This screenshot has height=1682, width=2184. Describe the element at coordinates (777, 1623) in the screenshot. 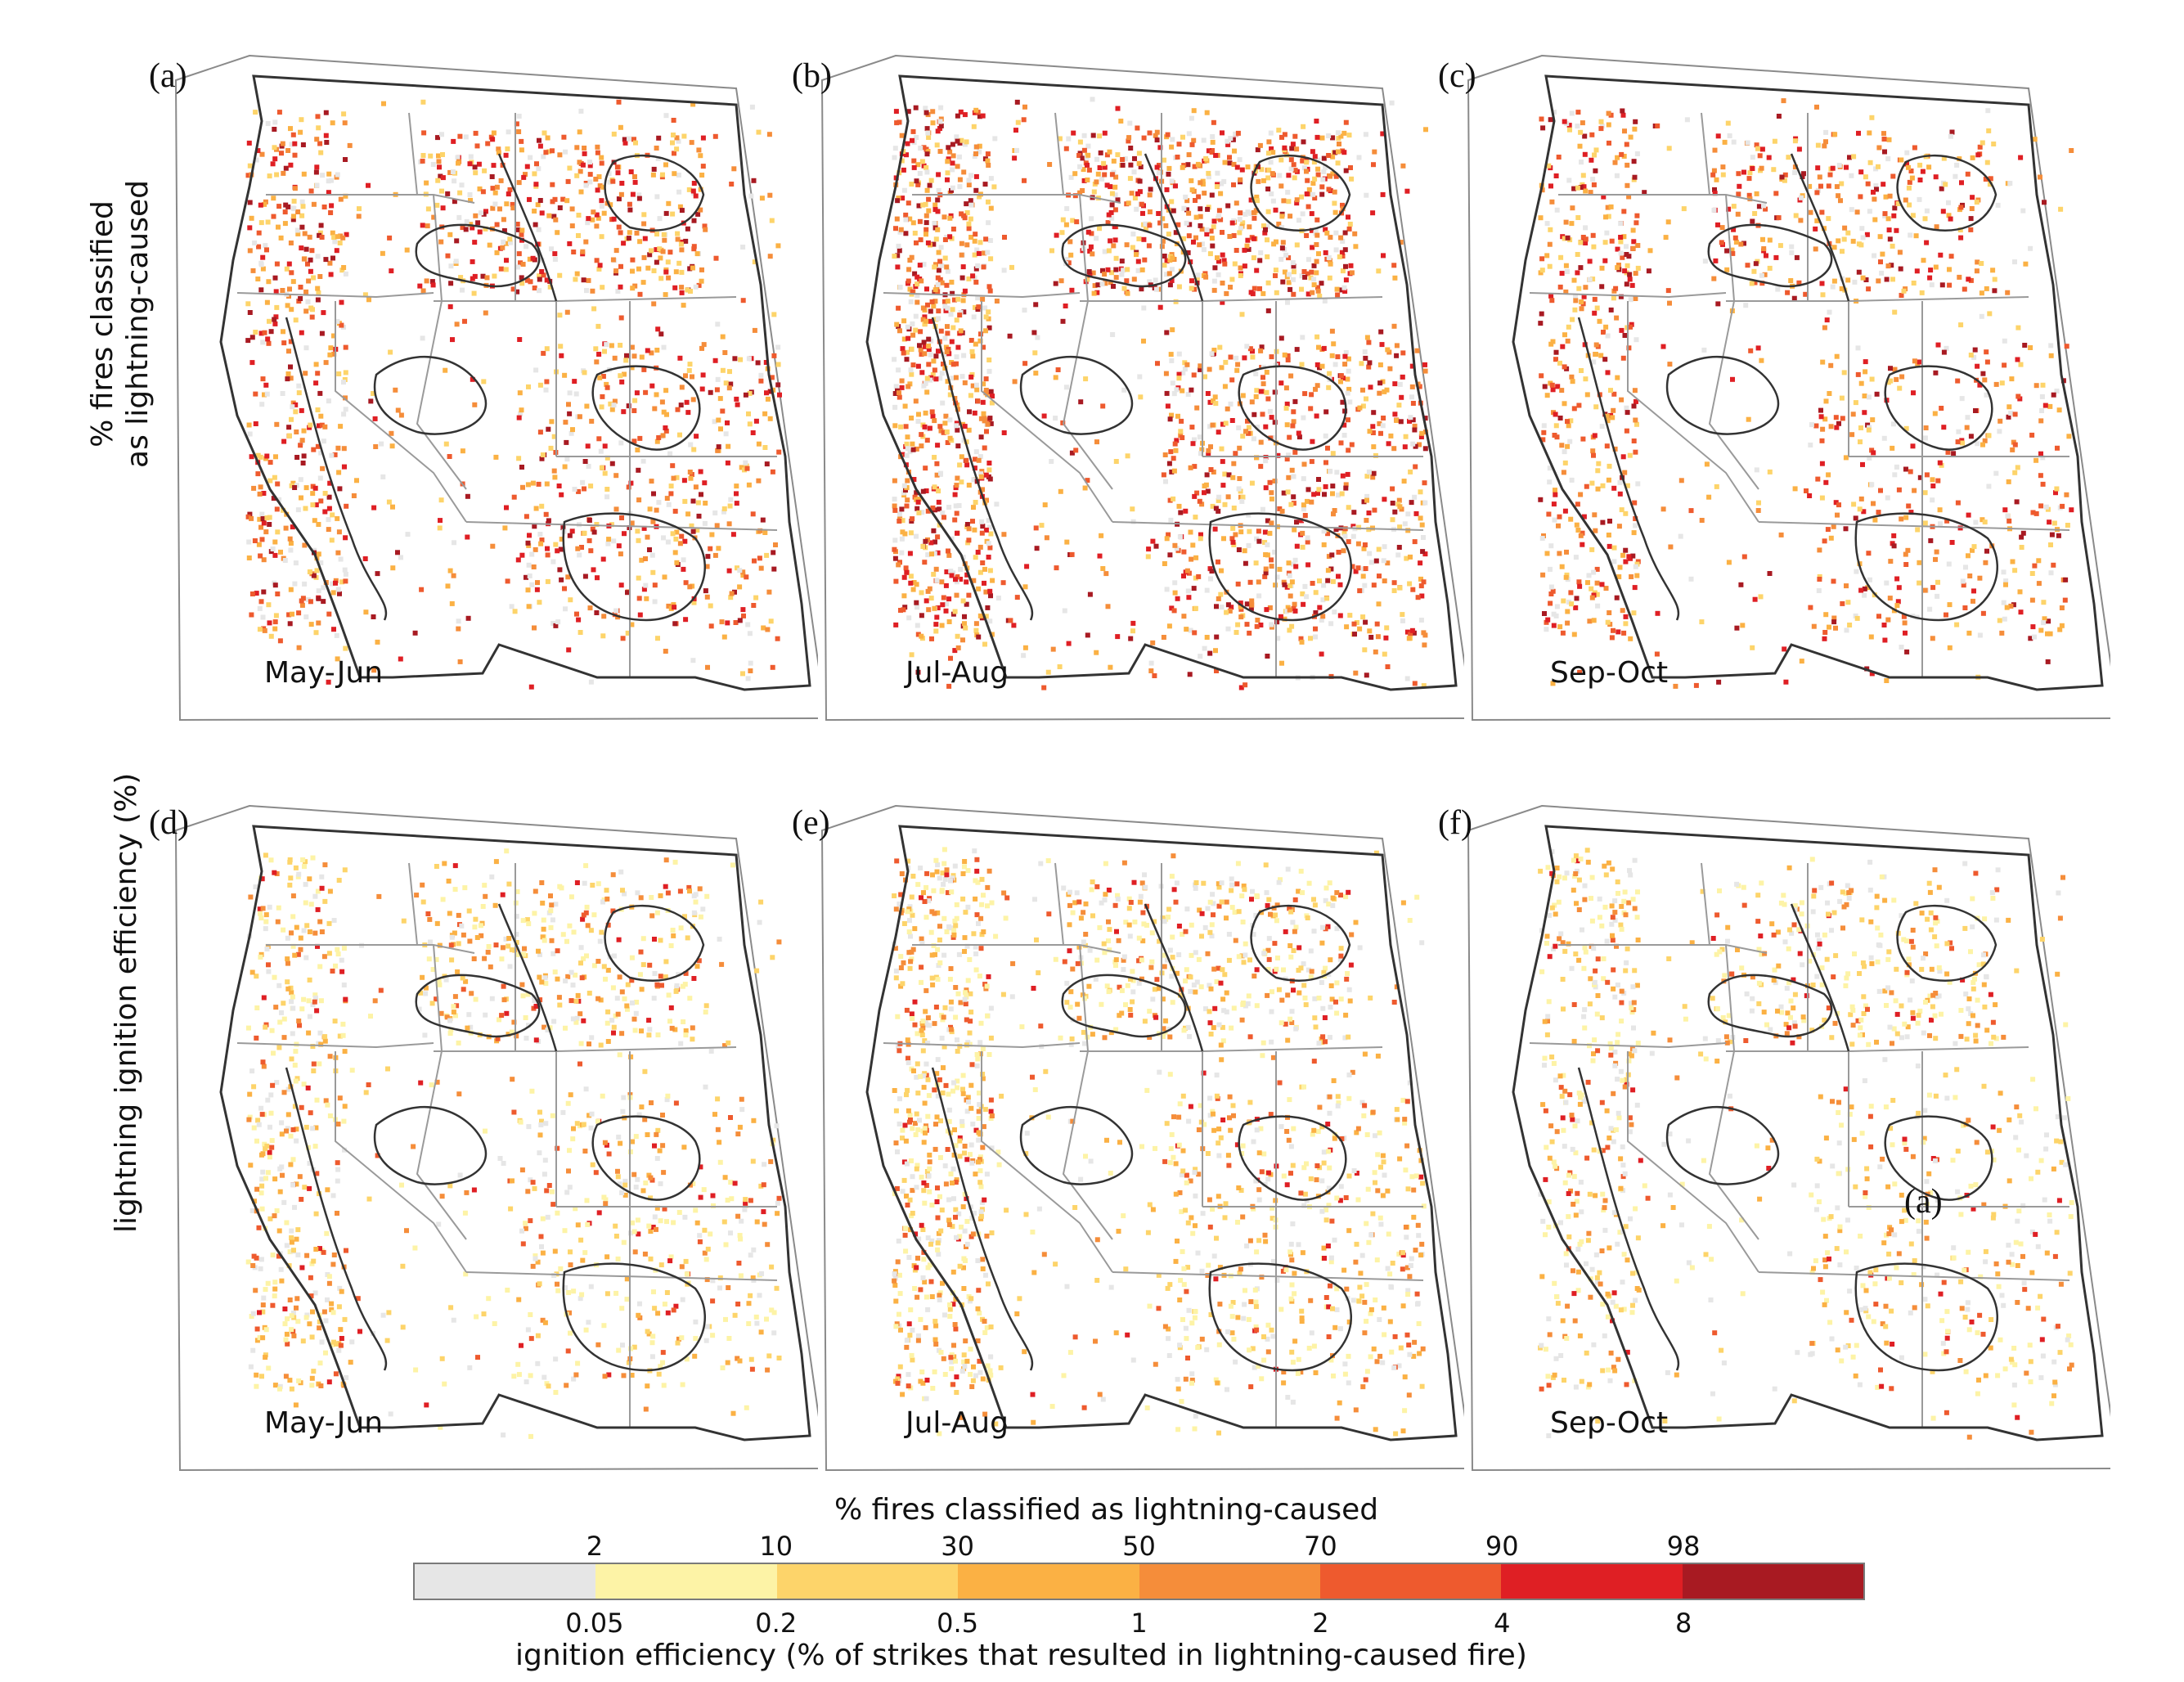

I see `colorbar-bottom-tick: 0.2` at that location.